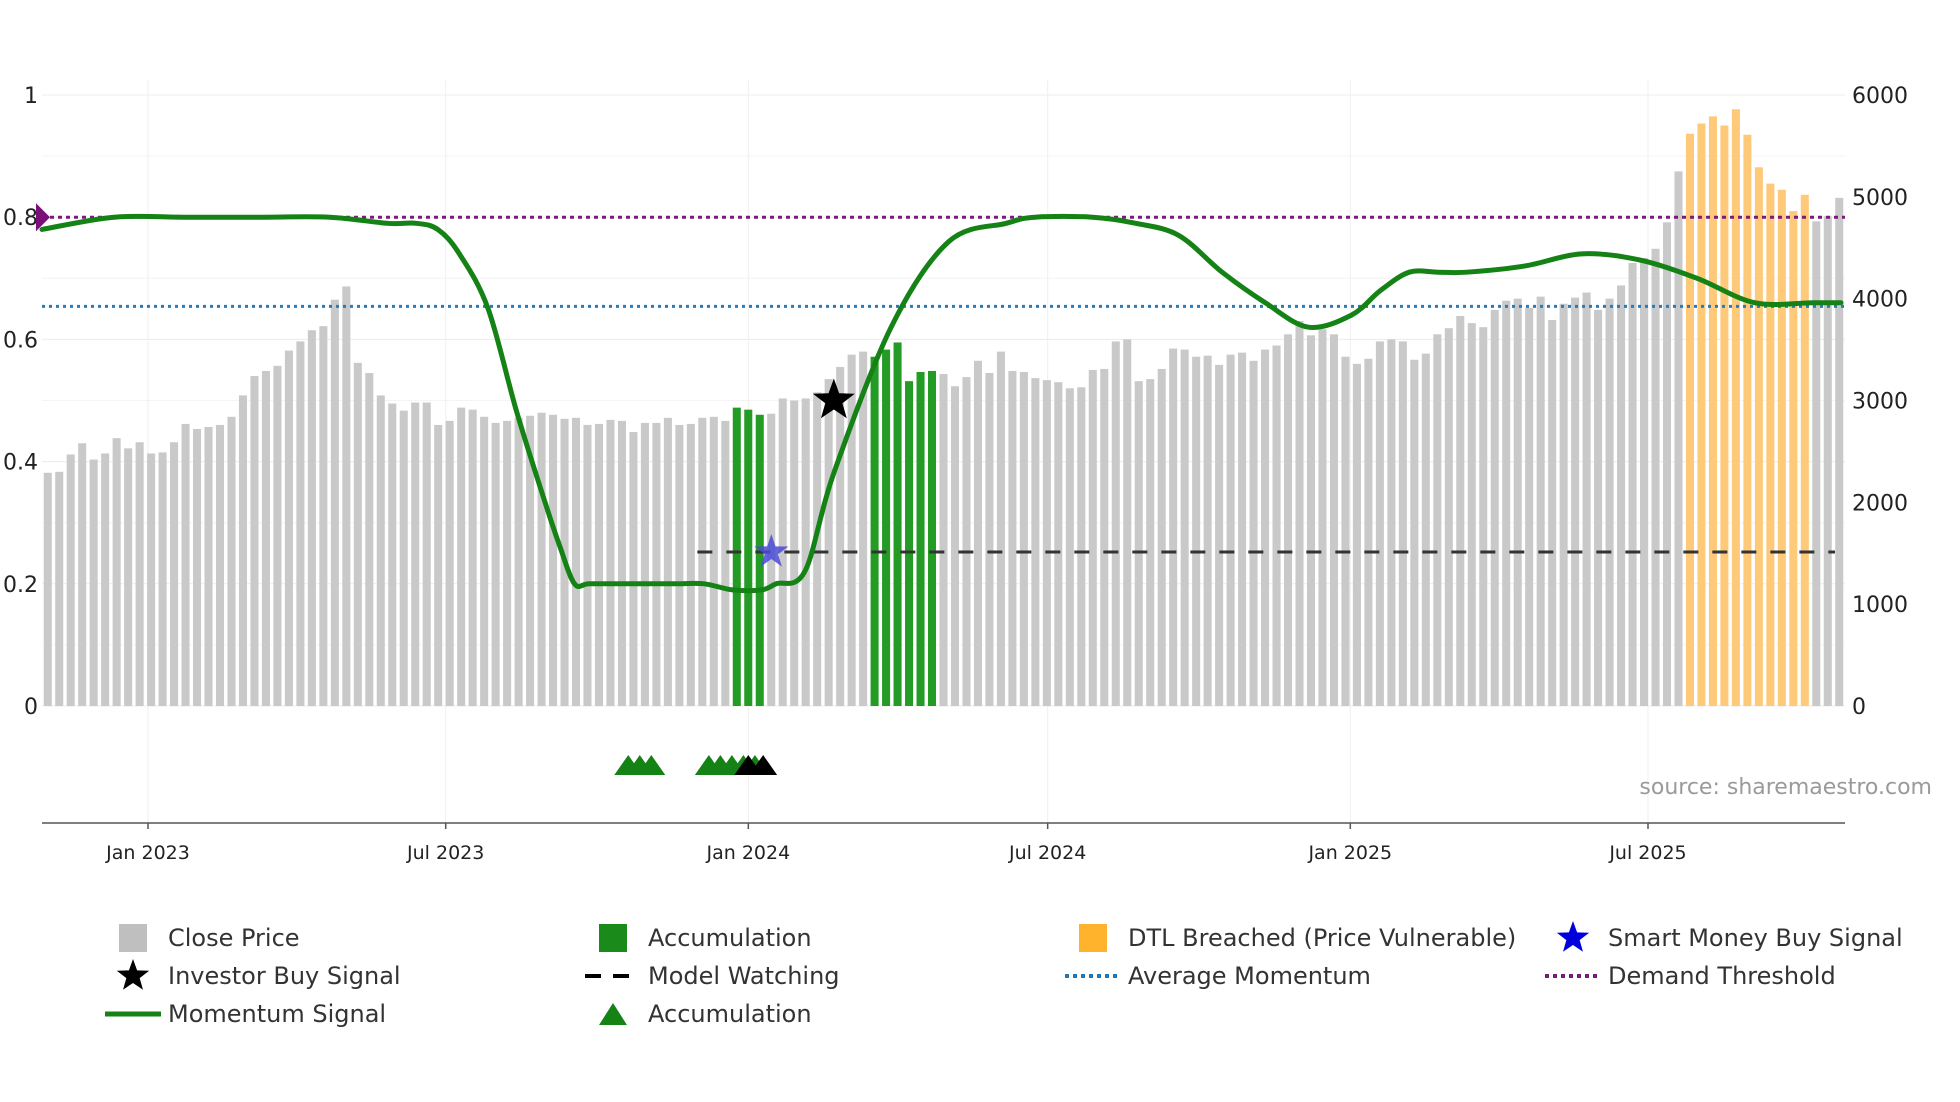 The width and height of the screenshot is (1960, 1102). What do you see at coordinates (277, 1014) in the screenshot?
I see `legend-label: Momentum Signal` at bounding box center [277, 1014].